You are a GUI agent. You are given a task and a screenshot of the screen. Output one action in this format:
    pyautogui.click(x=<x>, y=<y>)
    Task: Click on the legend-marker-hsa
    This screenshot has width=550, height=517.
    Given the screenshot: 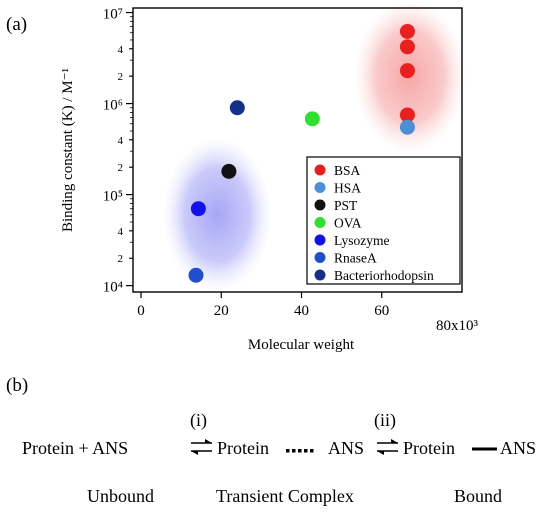 What is the action you would take?
    pyautogui.click(x=320, y=187)
    